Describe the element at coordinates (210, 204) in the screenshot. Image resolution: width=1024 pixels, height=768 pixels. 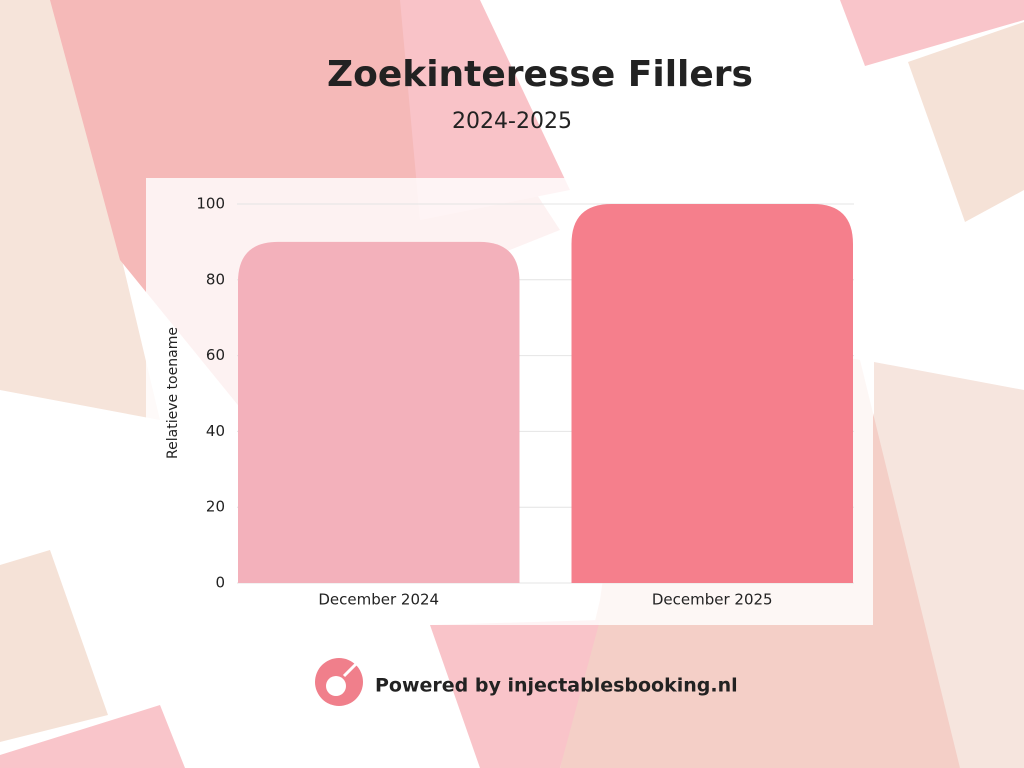
I see `y-tick-label: 100` at that location.